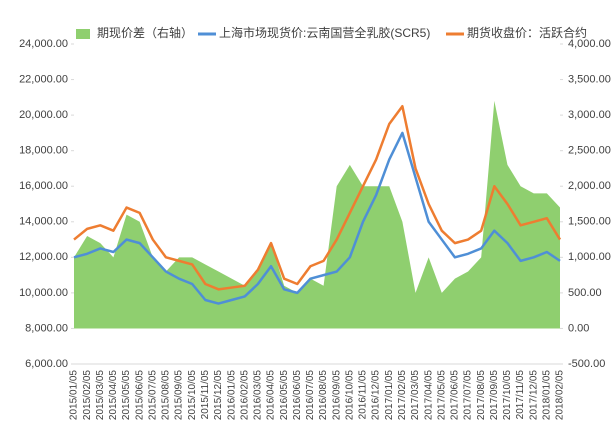 This screenshot has height=436, width=615. Describe the element at coordinates (74, 395) in the screenshot. I see `x-tick-label: 2015/01/05` at that location.